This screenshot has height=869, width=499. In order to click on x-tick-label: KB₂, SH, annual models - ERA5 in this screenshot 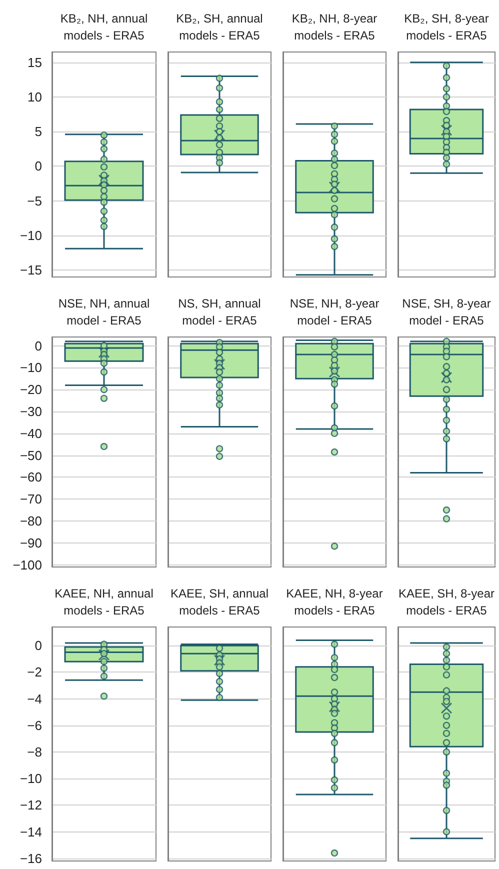, I will do `click(219, 27)`.